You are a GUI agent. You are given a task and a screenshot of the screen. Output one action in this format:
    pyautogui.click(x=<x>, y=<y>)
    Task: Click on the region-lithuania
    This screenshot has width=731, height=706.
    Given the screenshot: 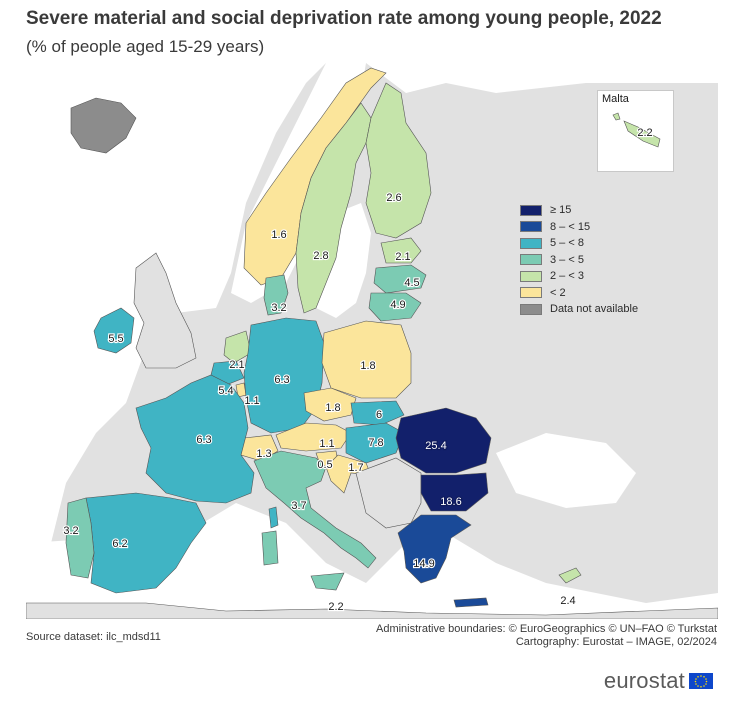 What is the action you would take?
    pyautogui.click(x=395, y=307)
    